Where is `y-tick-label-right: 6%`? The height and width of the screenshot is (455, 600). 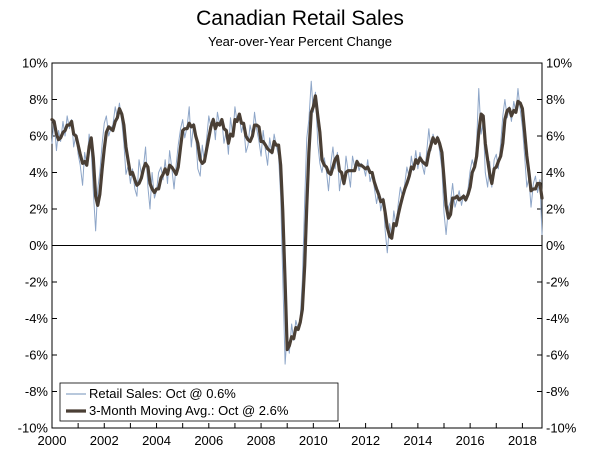 y-tick-label-right: 6% is located at coordinates (555, 136).